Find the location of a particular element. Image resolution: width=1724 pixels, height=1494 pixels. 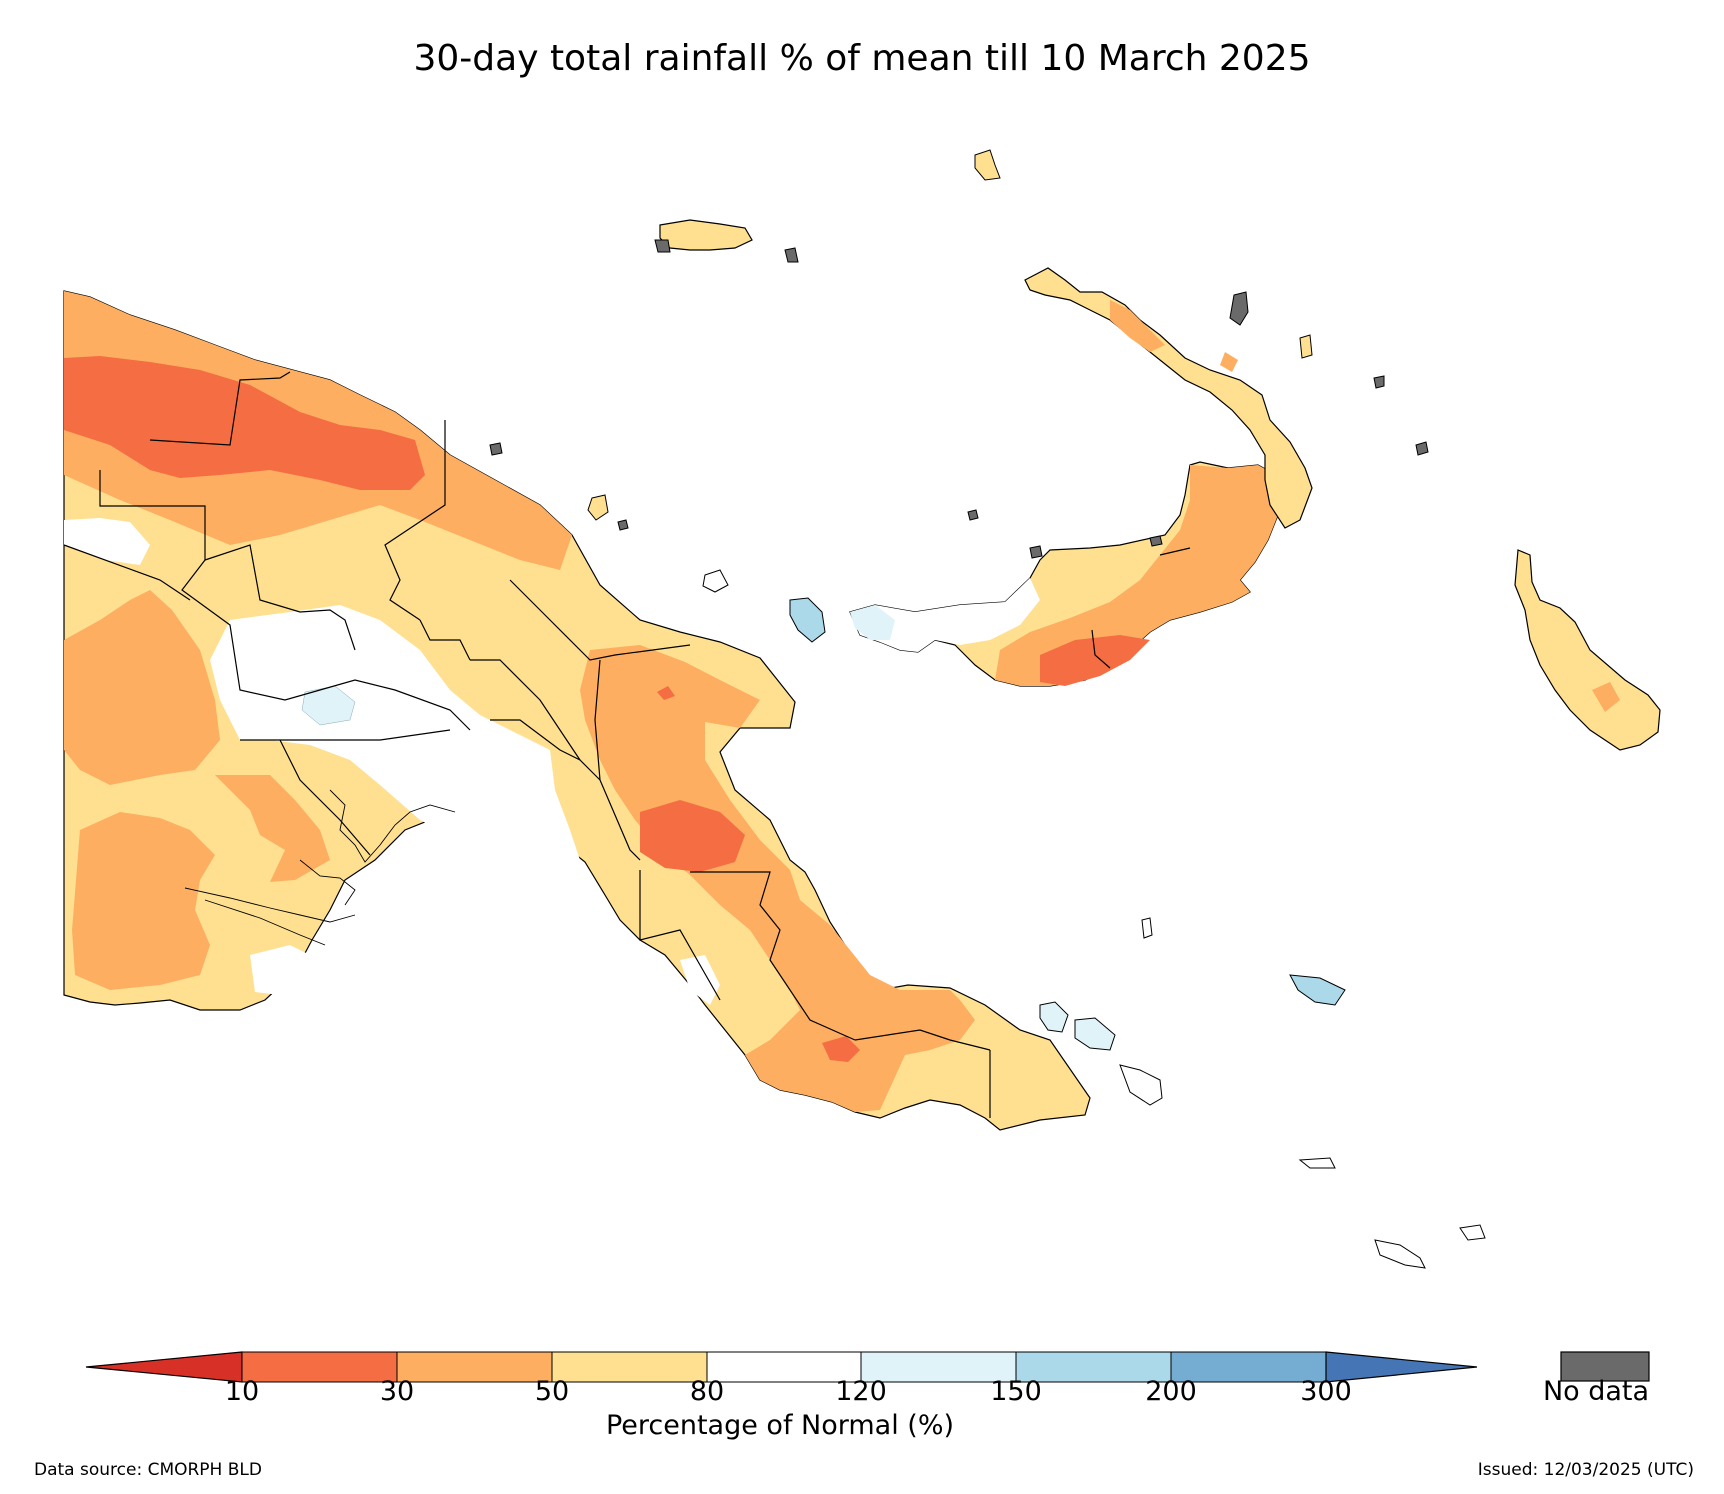

colorbar-tick-30: 30 is located at coordinates (397, 1391).